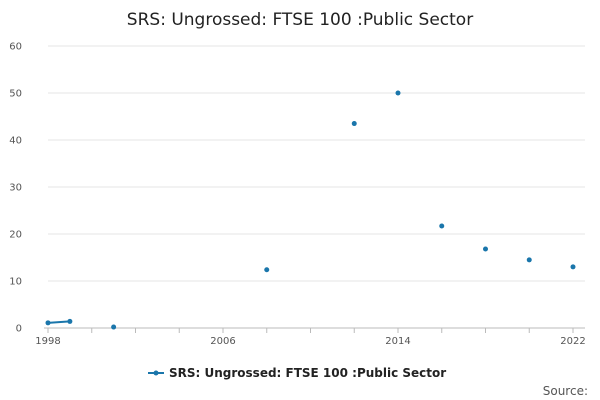  I want to click on y-tick-label: 40, so click(15, 141).